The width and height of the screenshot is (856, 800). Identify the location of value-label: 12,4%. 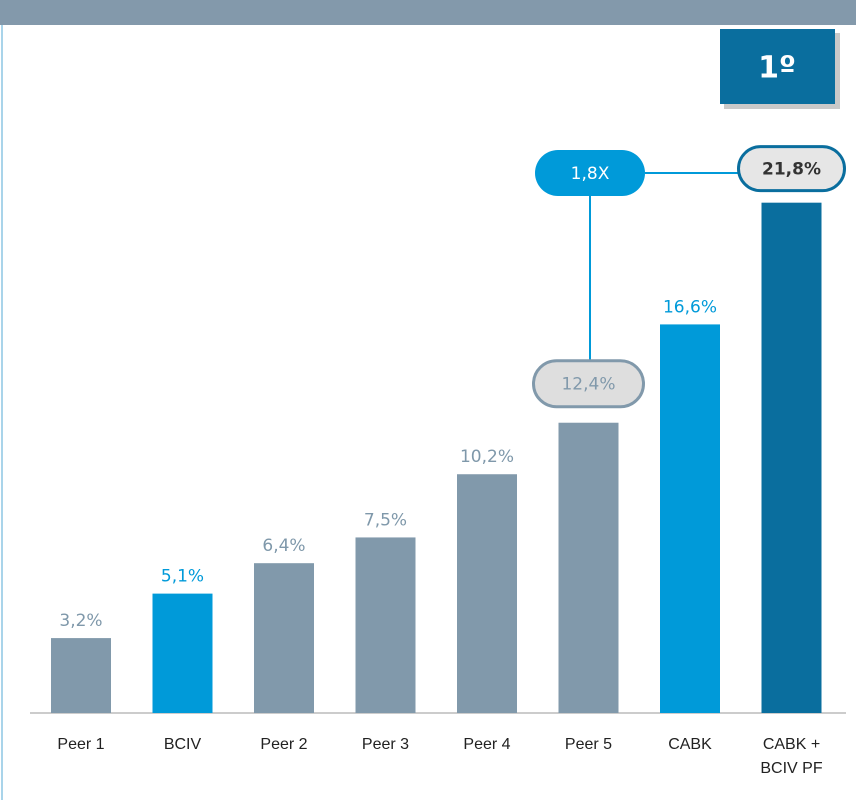
(588, 385).